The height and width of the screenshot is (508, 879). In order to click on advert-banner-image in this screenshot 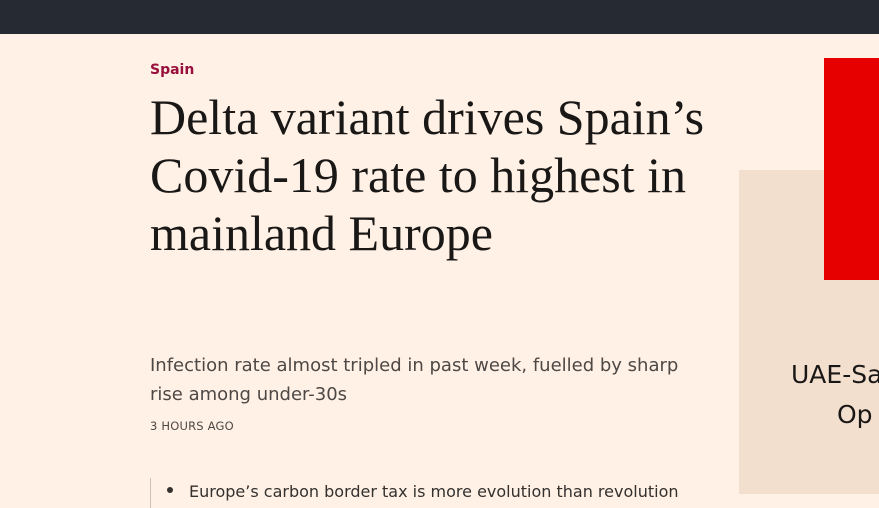, I will do `click(851, 169)`.